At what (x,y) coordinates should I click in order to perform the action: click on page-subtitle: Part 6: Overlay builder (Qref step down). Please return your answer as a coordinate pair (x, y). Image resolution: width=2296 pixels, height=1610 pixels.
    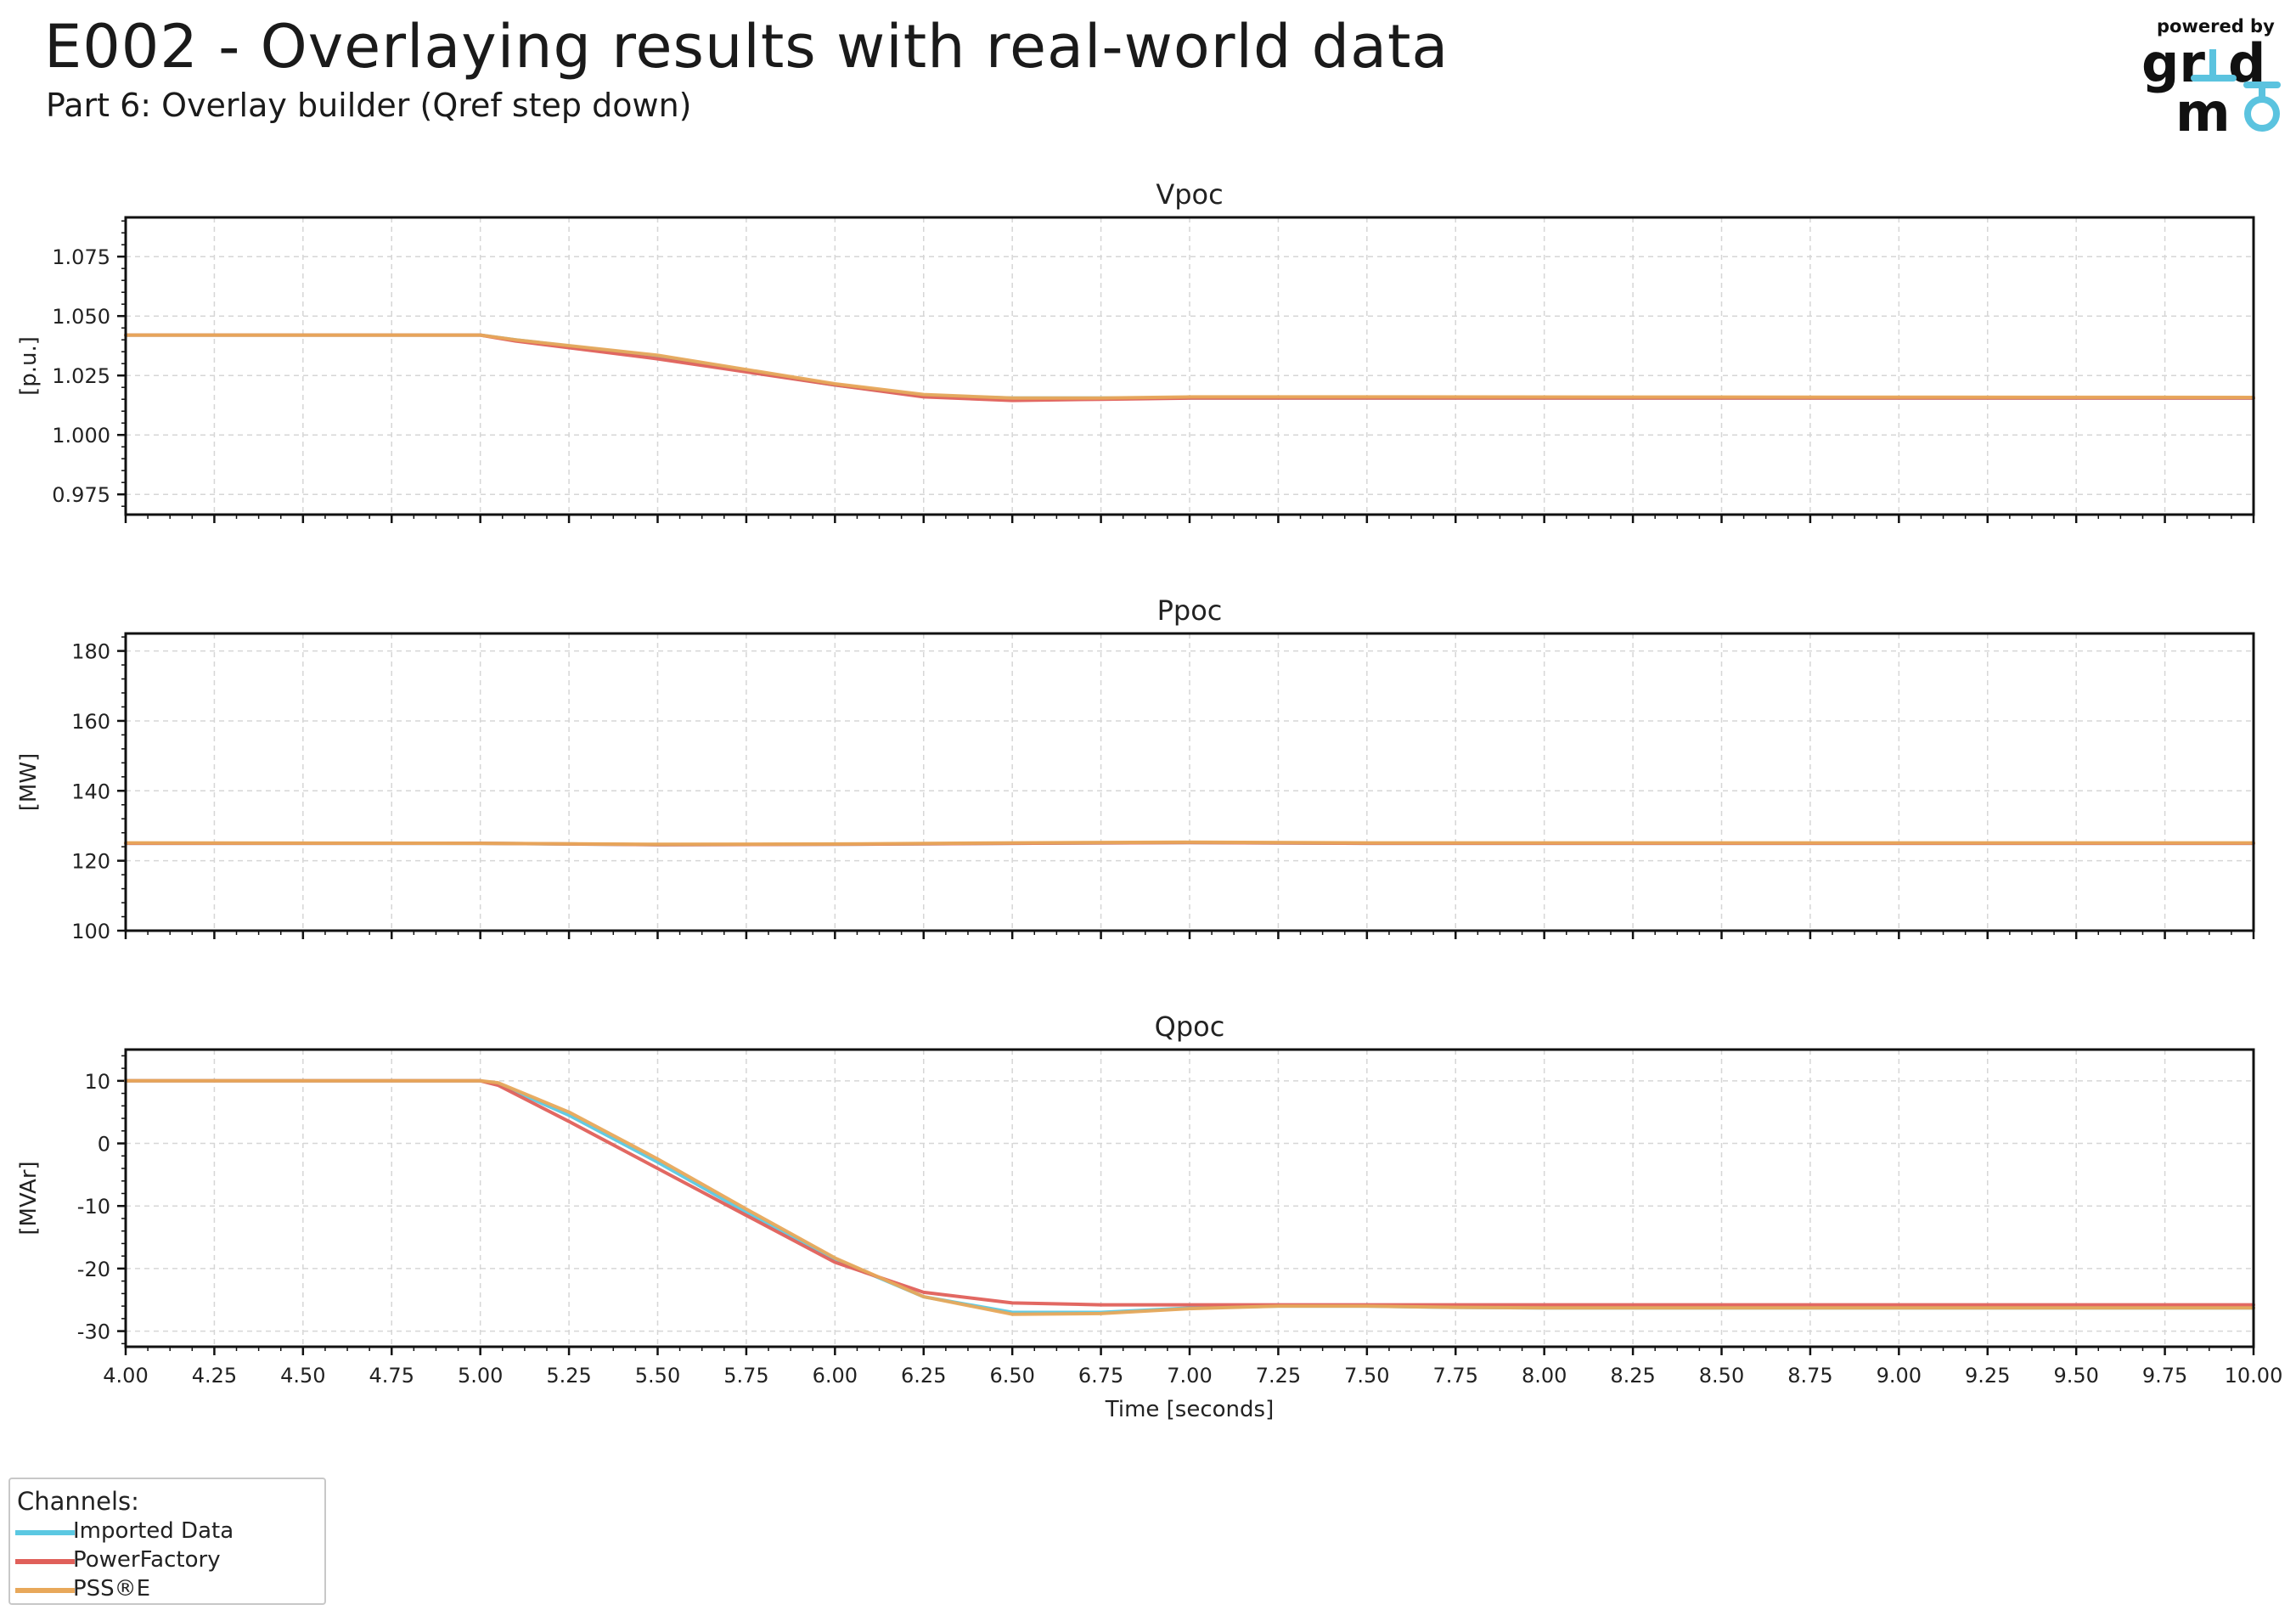
    Looking at the image, I should click on (369, 105).